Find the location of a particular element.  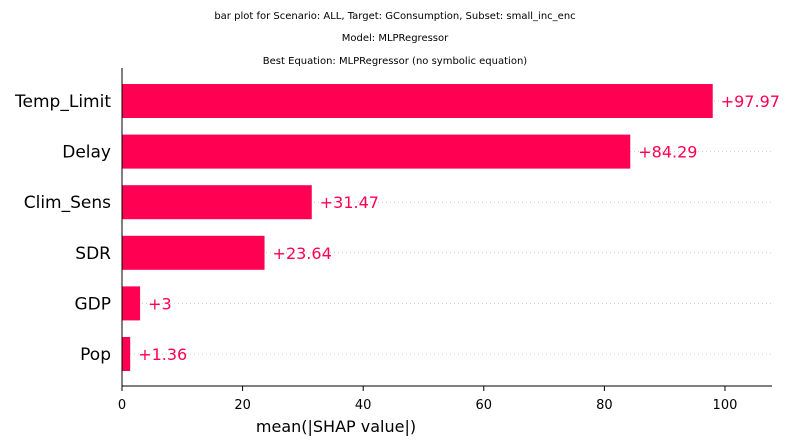

title-line-2: Model: MLPRegressor is located at coordinates (395, 38).